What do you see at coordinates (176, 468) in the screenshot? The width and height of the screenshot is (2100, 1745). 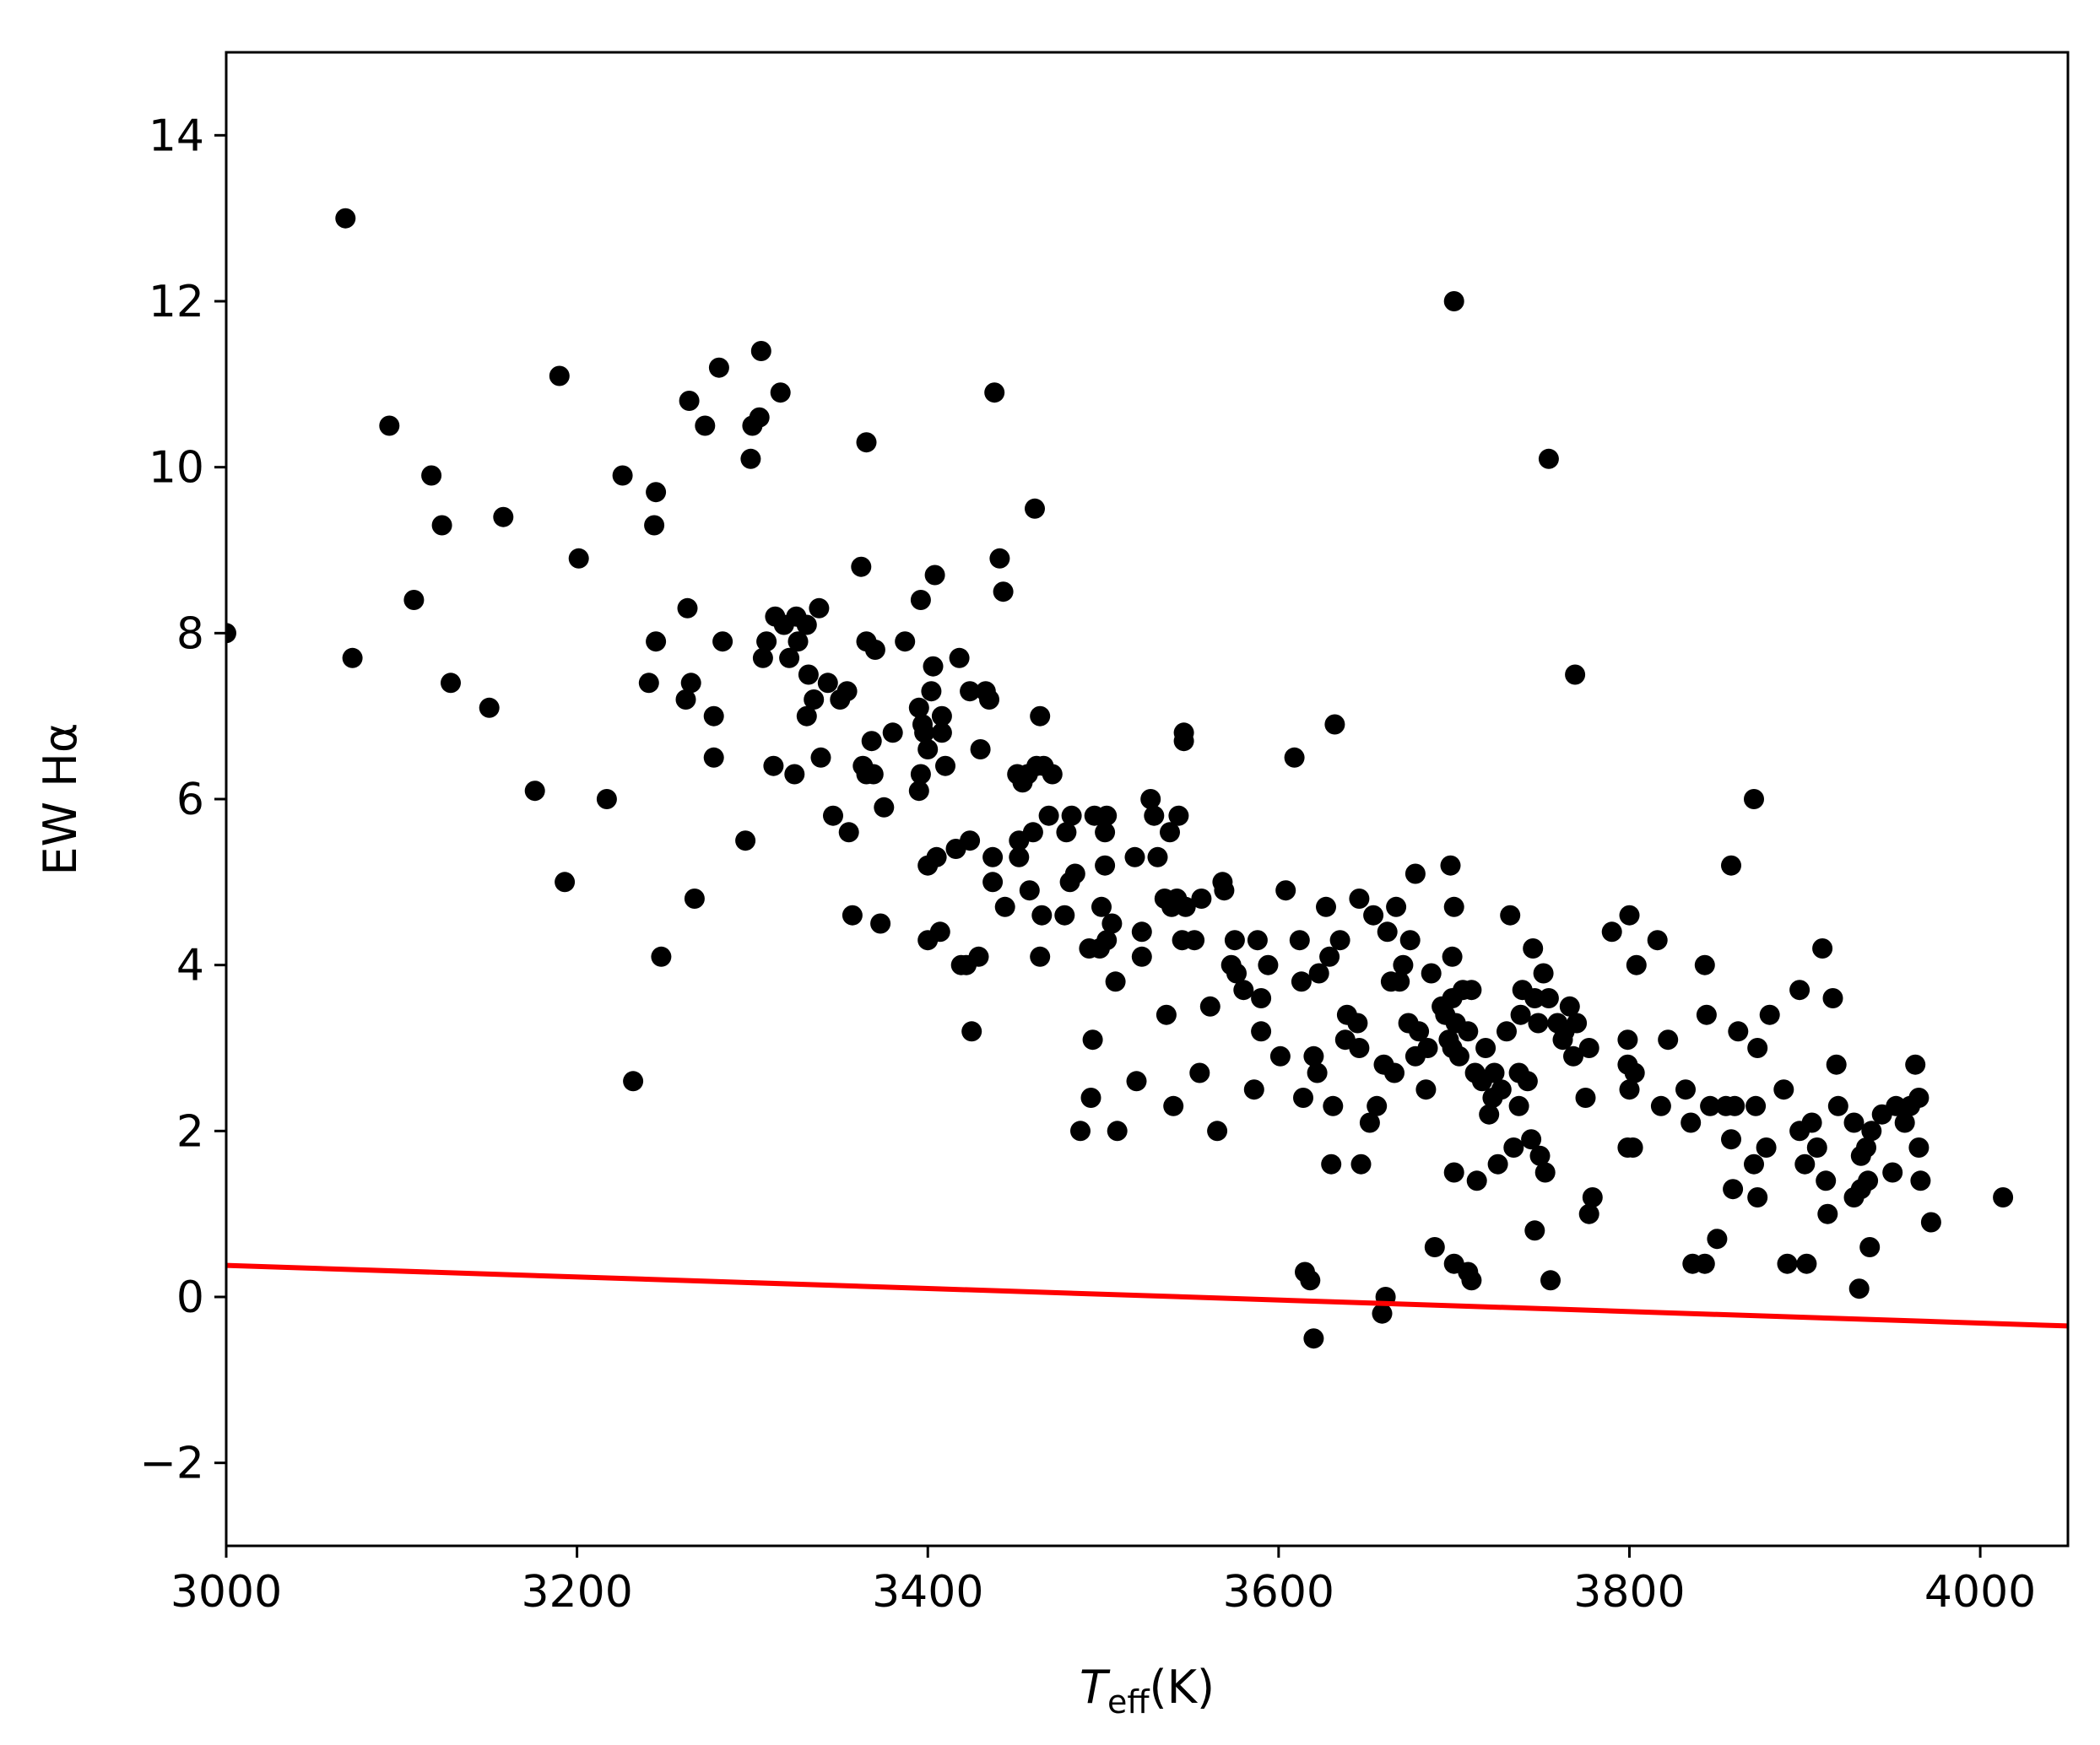 I see `y-tick-label: 10` at bounding box center [176, 468].